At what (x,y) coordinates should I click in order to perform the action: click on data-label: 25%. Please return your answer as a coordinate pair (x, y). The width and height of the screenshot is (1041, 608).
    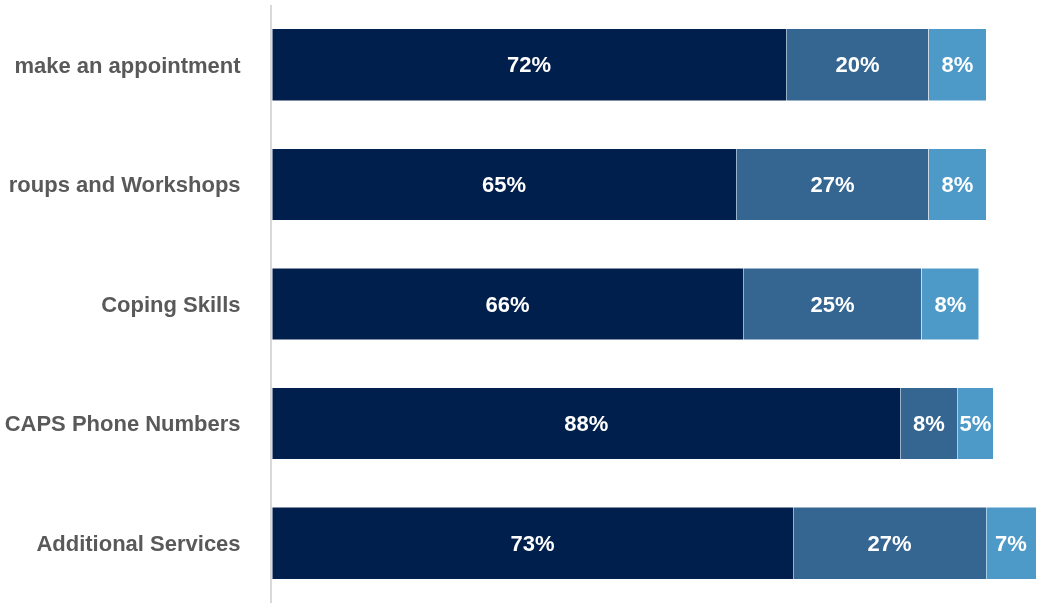
    Looking at the image, I should click on (832, 304).